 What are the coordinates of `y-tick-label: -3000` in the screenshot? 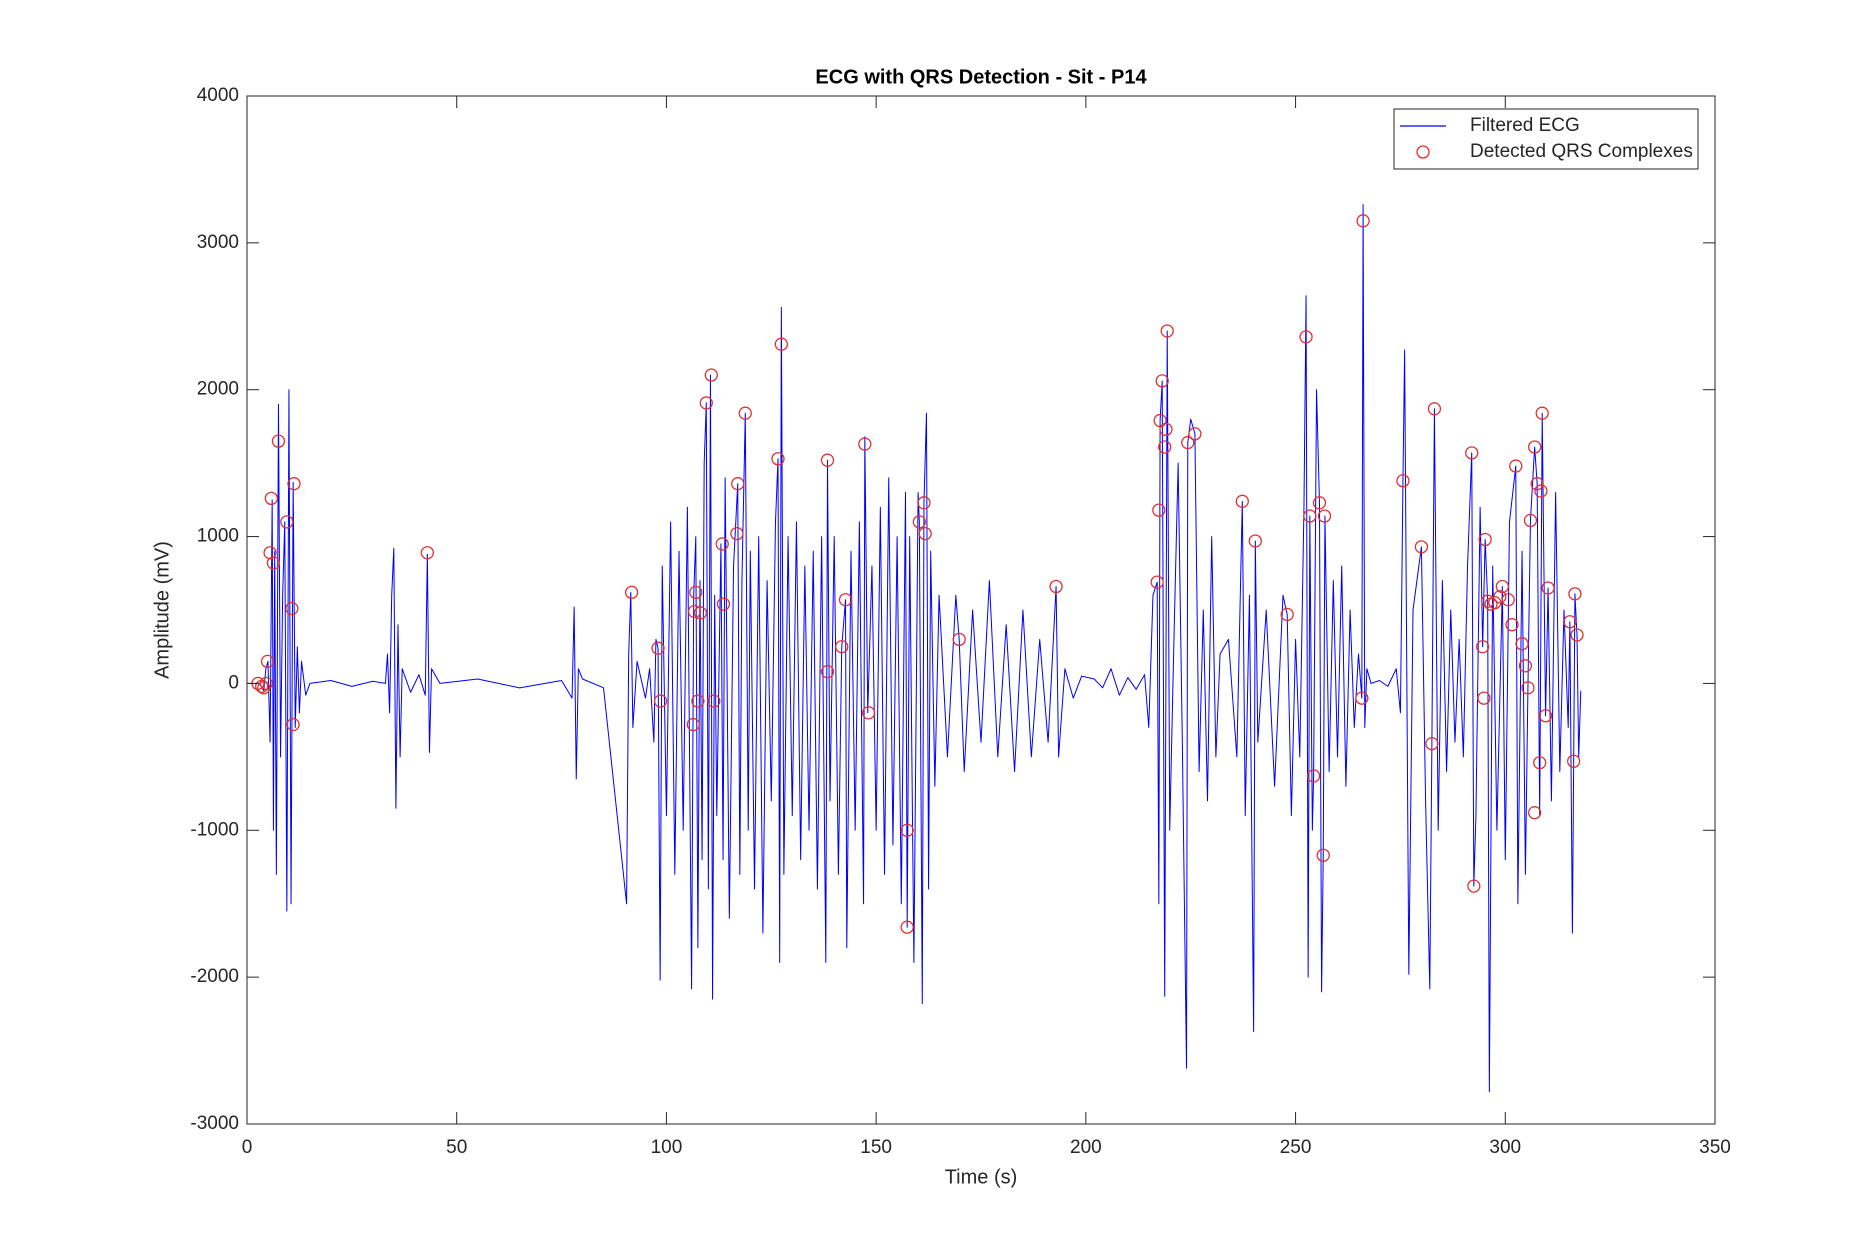 It's located at (214, 1123).